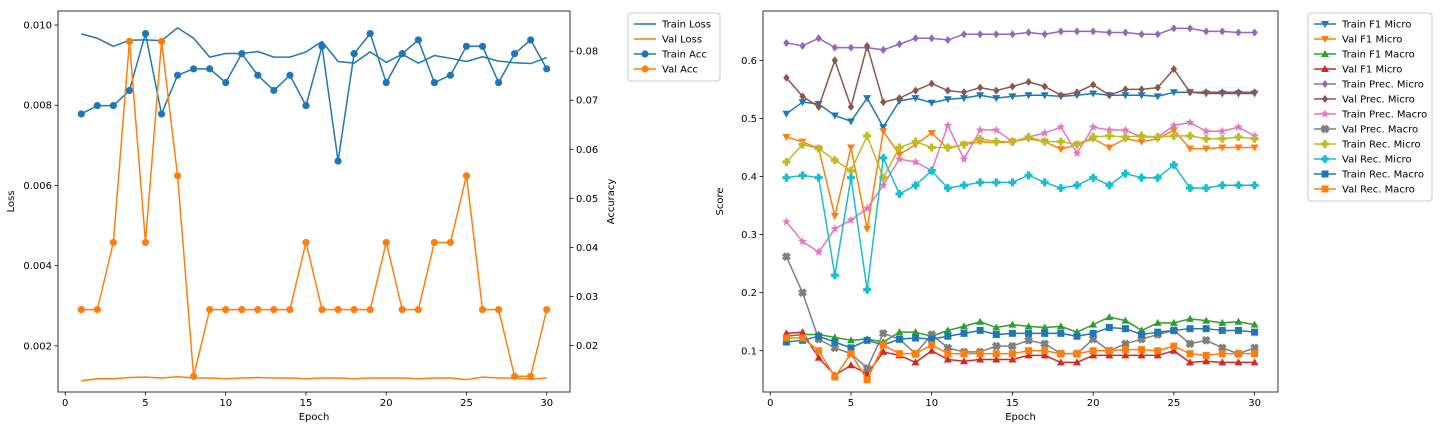 The height and width of the screenshot is (432, 1440). What do you see at coordinates (11, 202) in the screenshot?
I see `y-axis-label: Loss` at bounding box center [11, 202].